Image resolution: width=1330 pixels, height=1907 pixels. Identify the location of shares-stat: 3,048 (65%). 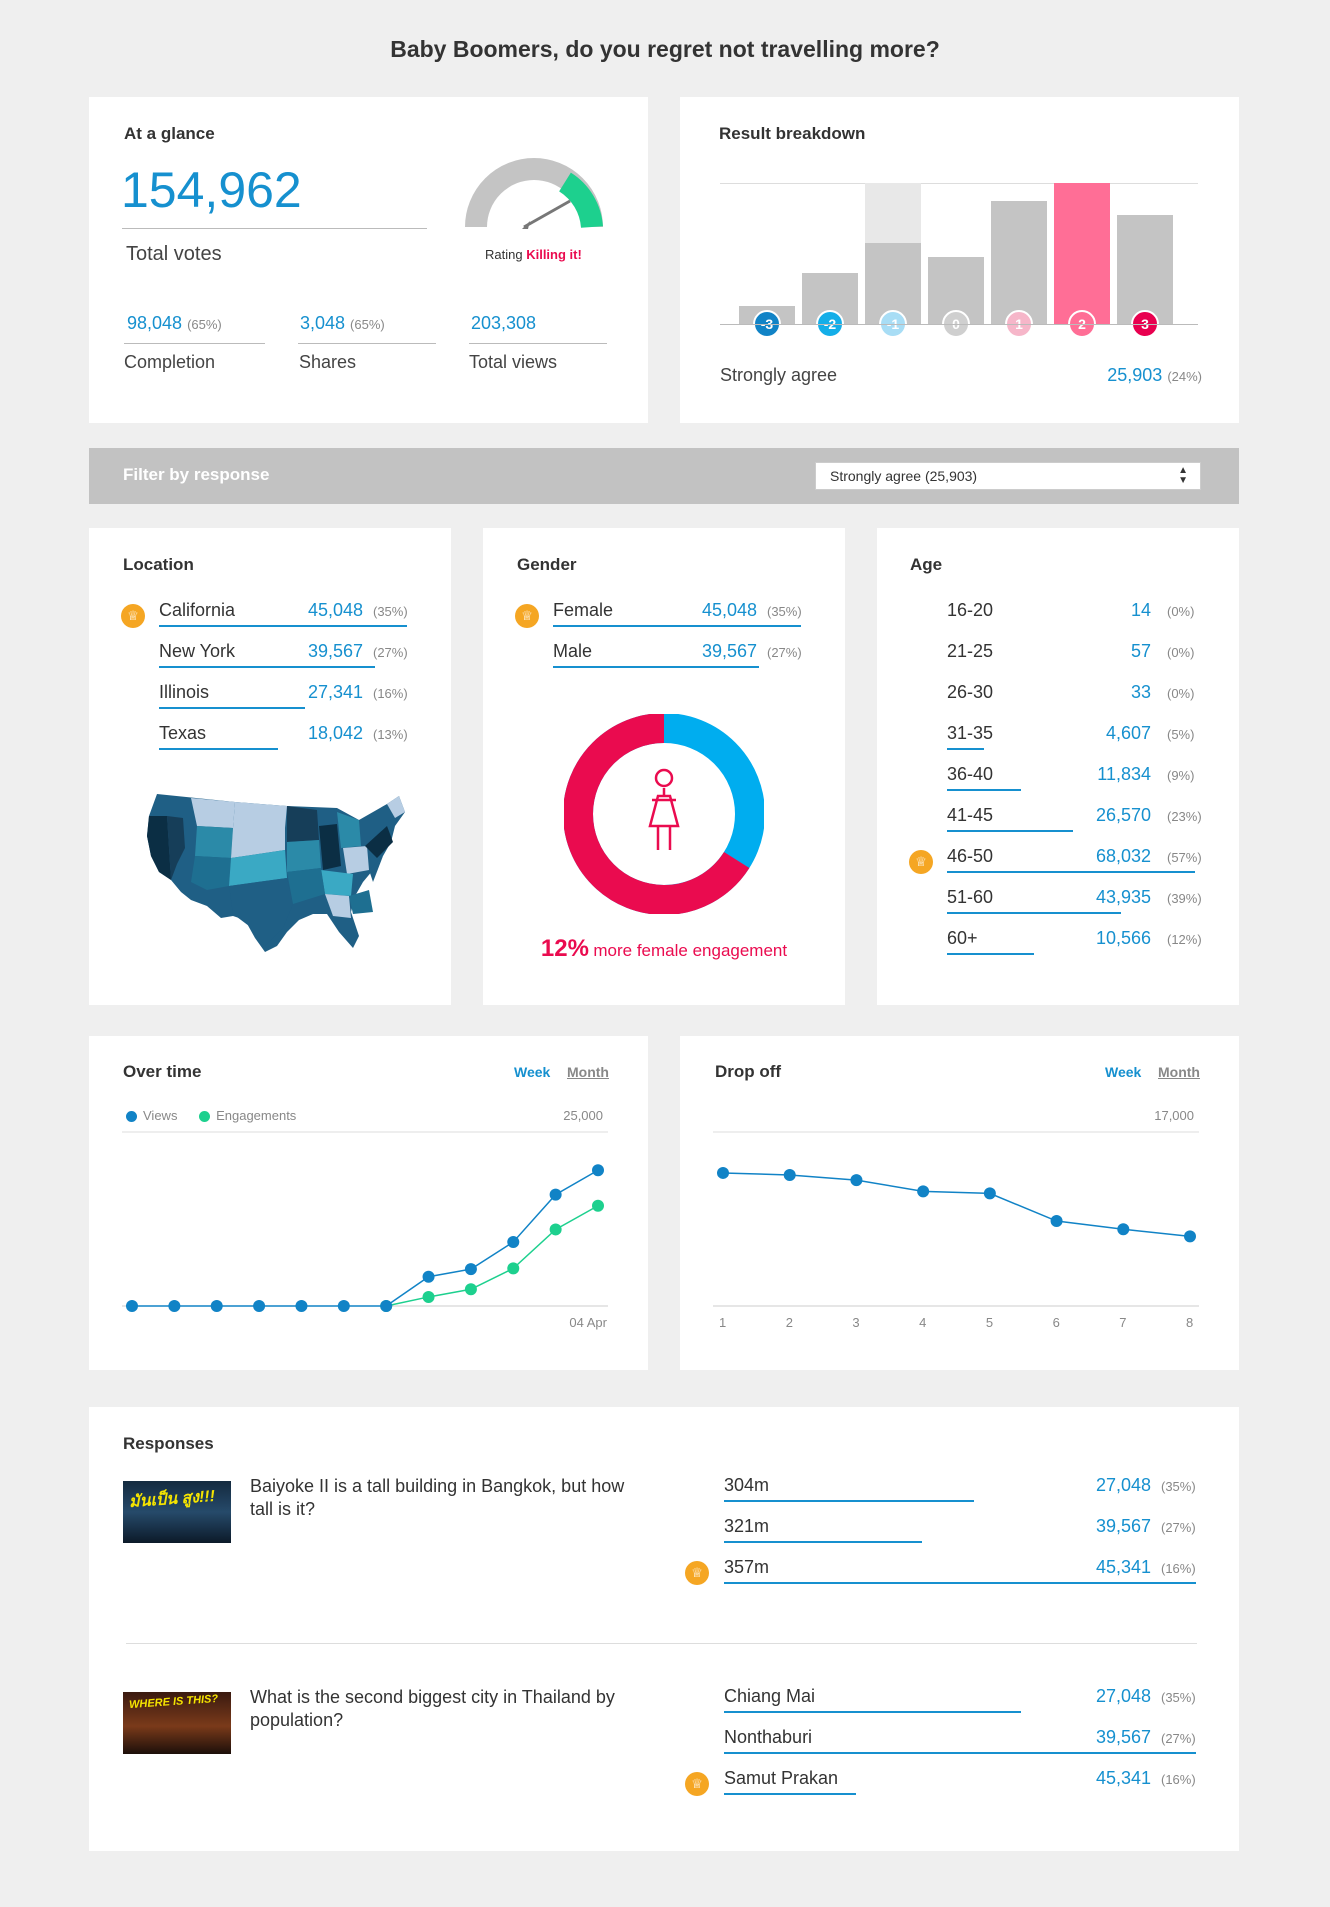
(342, 323).